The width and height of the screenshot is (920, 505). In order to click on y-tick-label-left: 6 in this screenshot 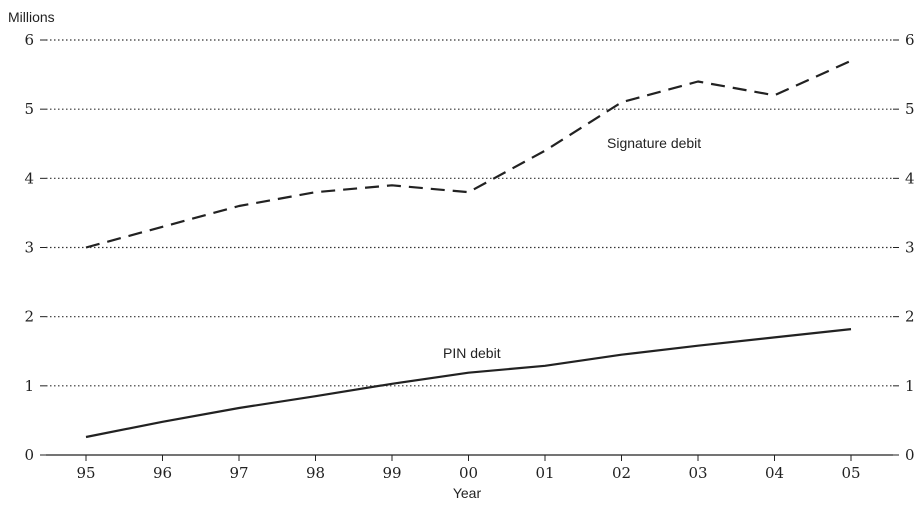, I will do `click(29, 40)`.